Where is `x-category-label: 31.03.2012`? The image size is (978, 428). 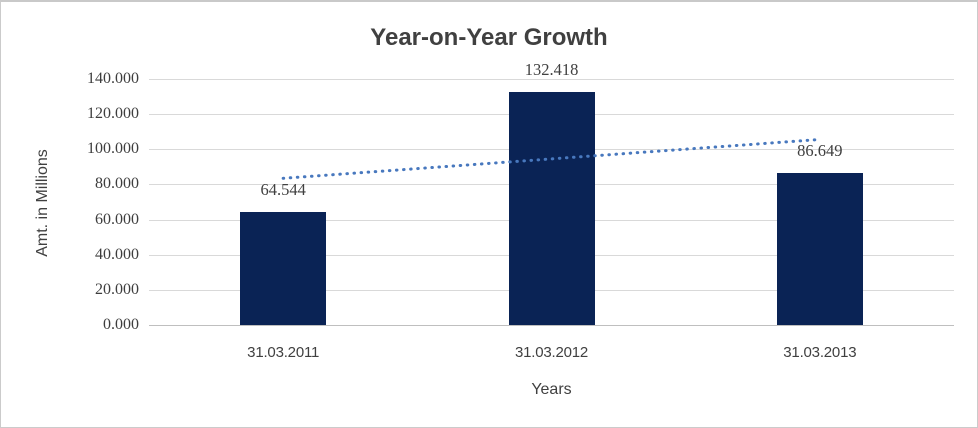
x-category-label: 31.03.2012 is located at coordinates (551, 352).